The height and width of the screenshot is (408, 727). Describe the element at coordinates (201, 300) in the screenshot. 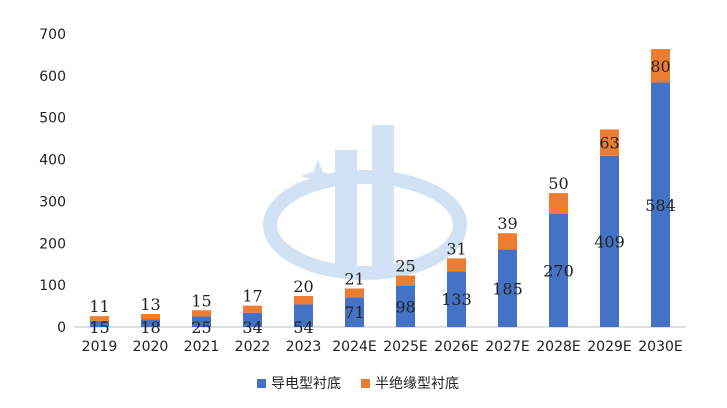

I see `data-label-semi-insulating: 15` at that location.